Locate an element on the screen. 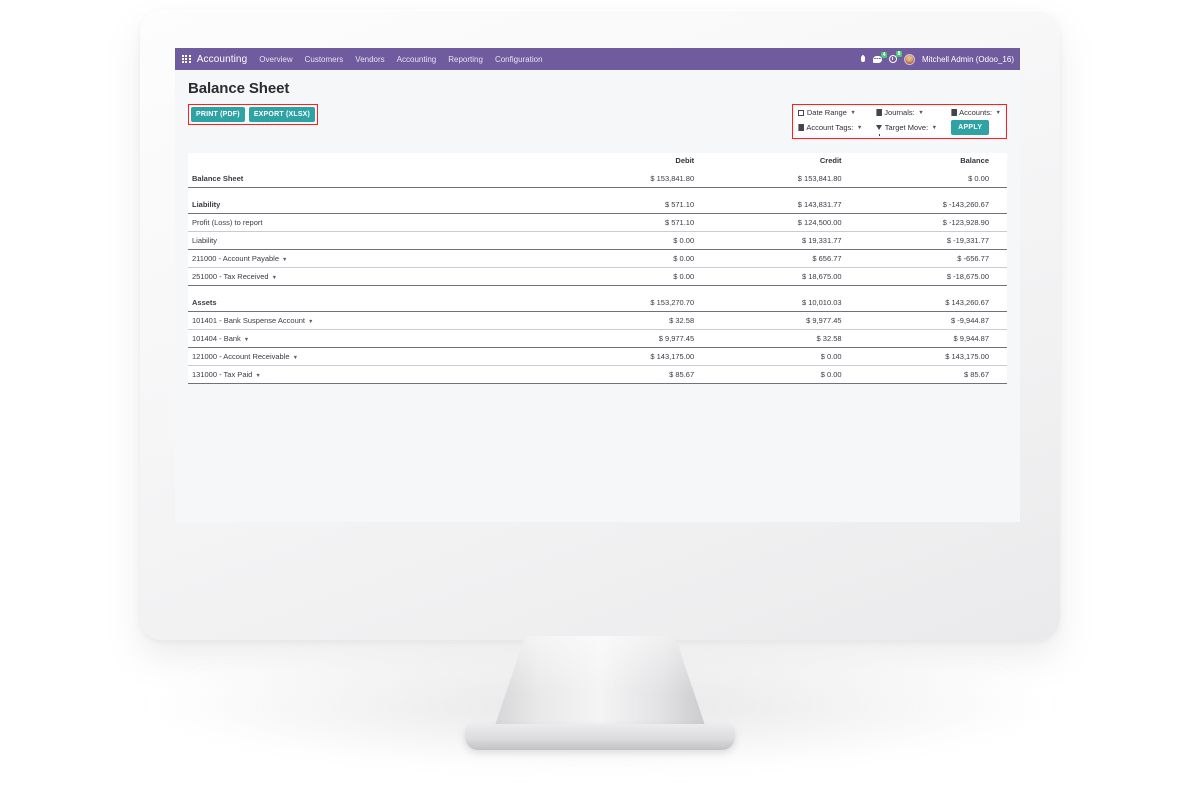  menu-item-reporting: Reporting is located at coordinates (465, 59).